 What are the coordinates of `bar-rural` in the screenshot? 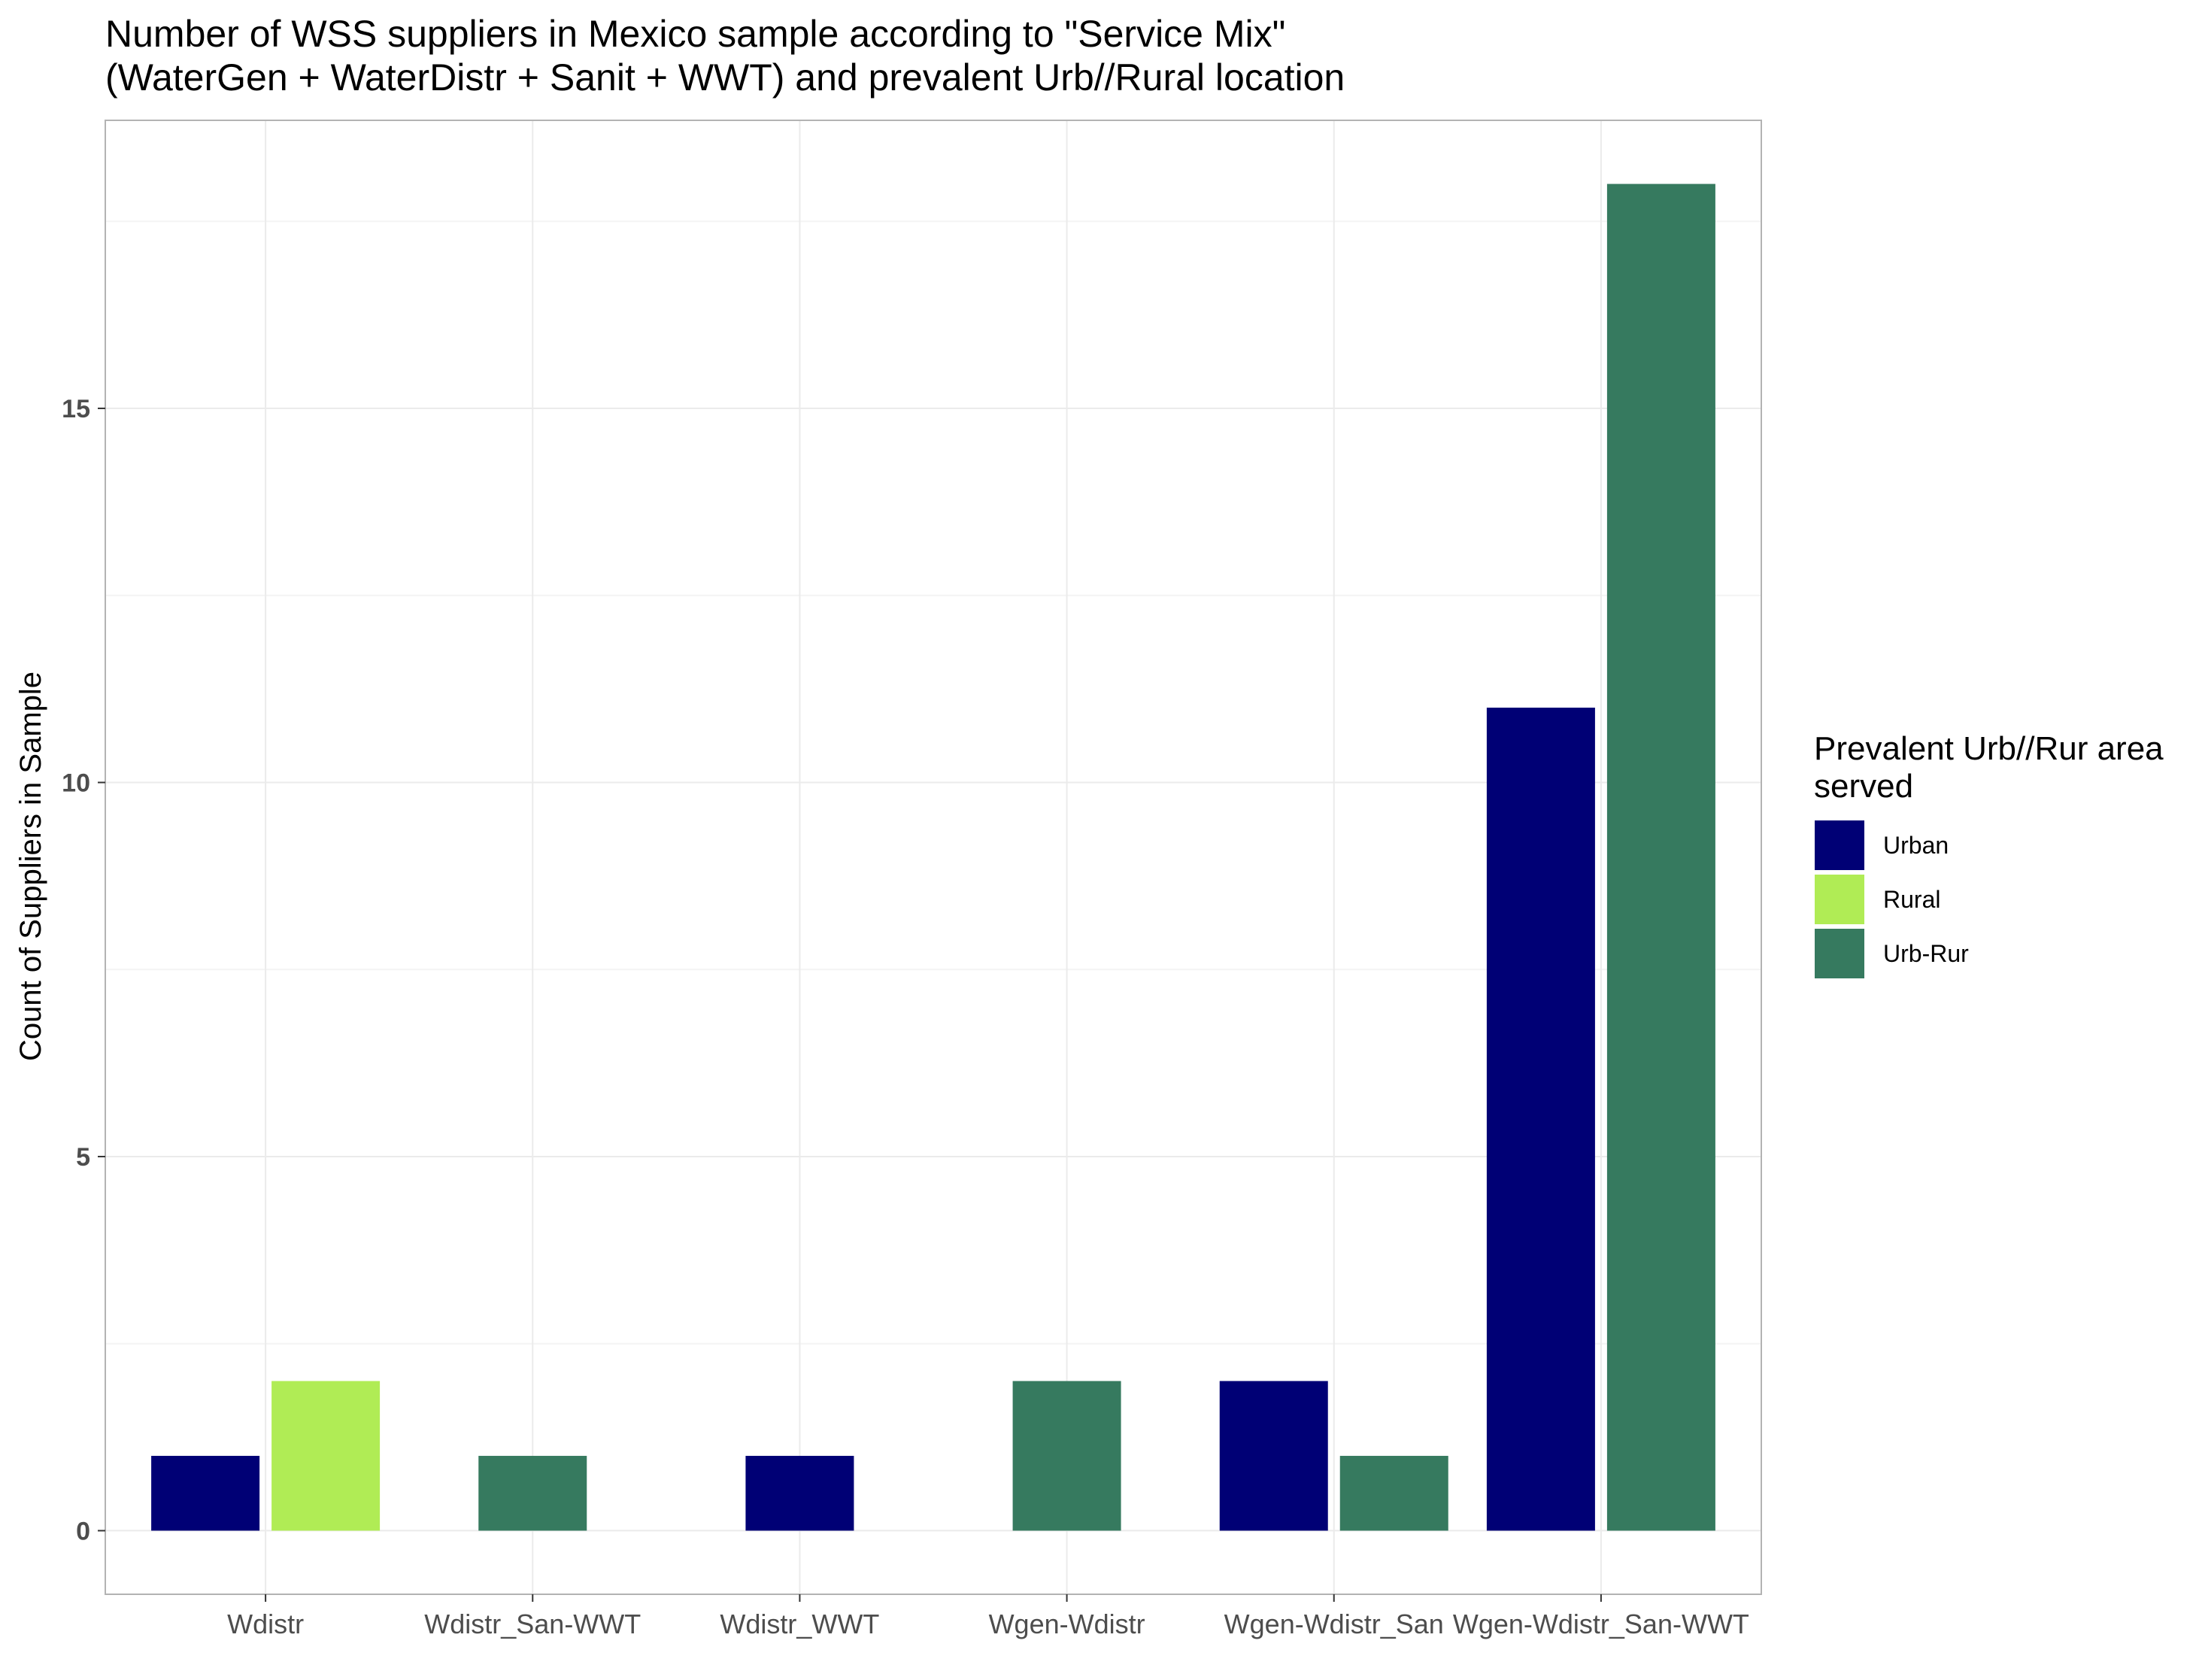 It's located at (326, 1456).